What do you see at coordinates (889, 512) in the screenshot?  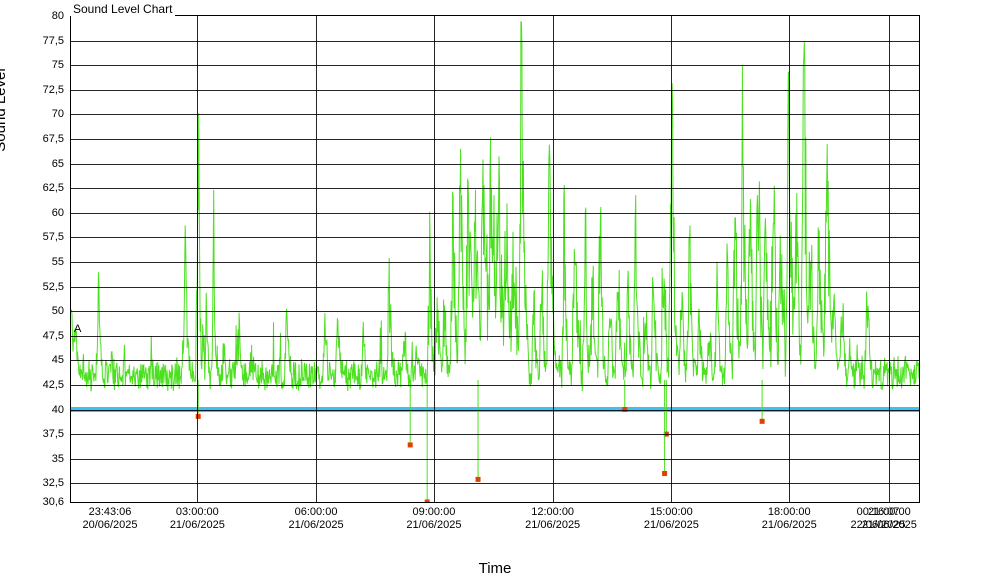 I see `x-tick-time: 21:00:00` at bounding box center [889, 512].